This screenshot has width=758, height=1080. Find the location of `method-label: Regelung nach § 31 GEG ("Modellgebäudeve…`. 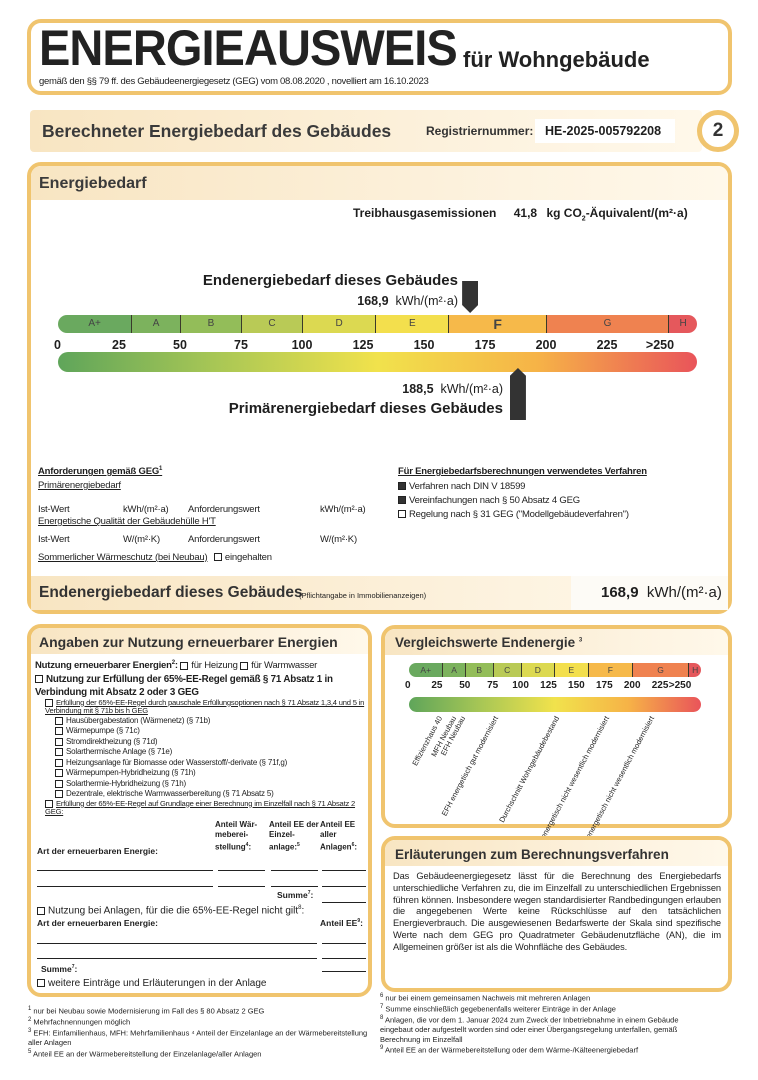

method-label: Regelung nach § 31 GEG ("Modellgebäudeve… is located at coordinates (519, 514).